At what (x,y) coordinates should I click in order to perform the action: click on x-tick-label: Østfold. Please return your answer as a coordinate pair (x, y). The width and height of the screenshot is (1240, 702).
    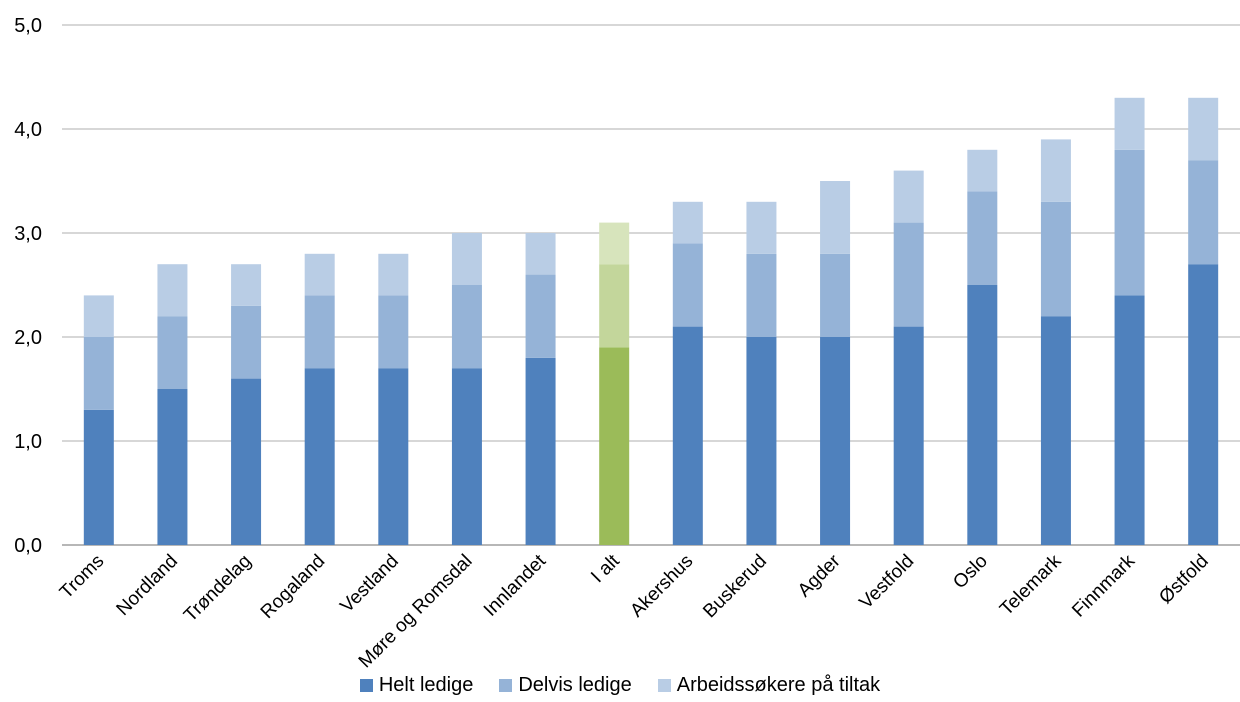
    Looking at the image, I should click on (1183, 579).